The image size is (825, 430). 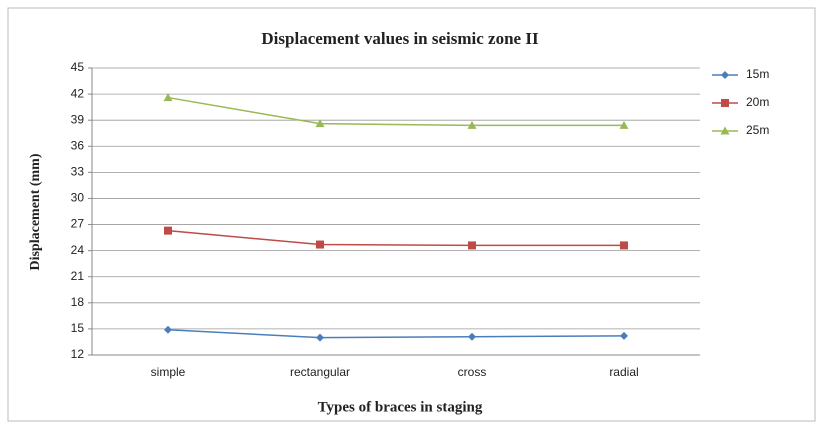 What do you see at coordinates (78, 224) in the screenshot?
I see `y-tick-label: 27` at bounding box center [78, 224].